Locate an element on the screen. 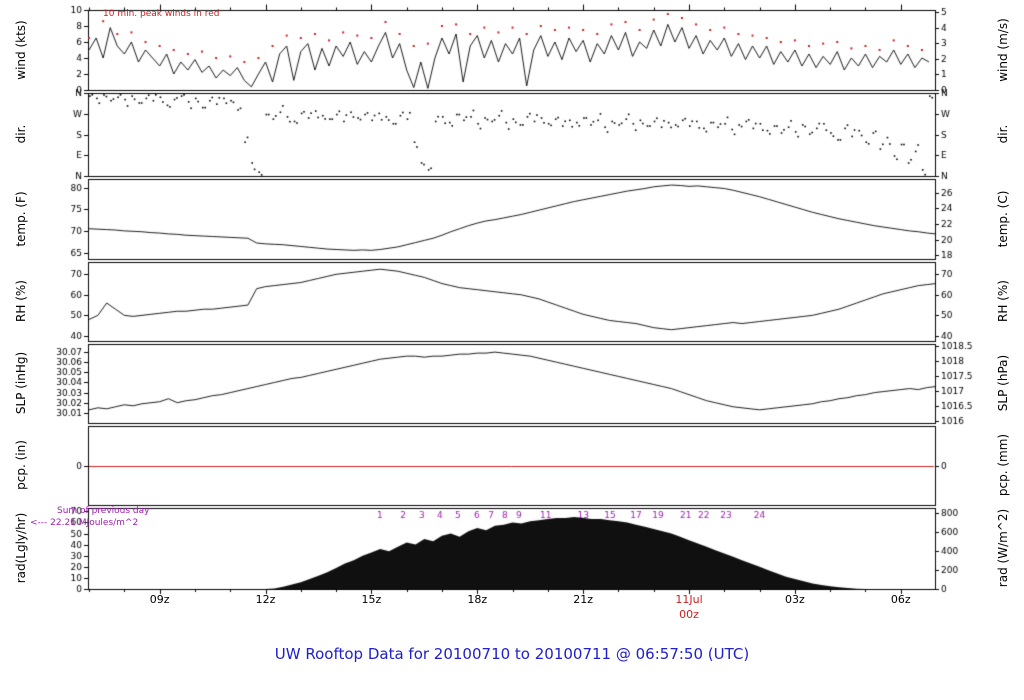 This screenshot has height=700, width=1024. x-tick-label-line2: 00z is located at coordinates (689, 614).